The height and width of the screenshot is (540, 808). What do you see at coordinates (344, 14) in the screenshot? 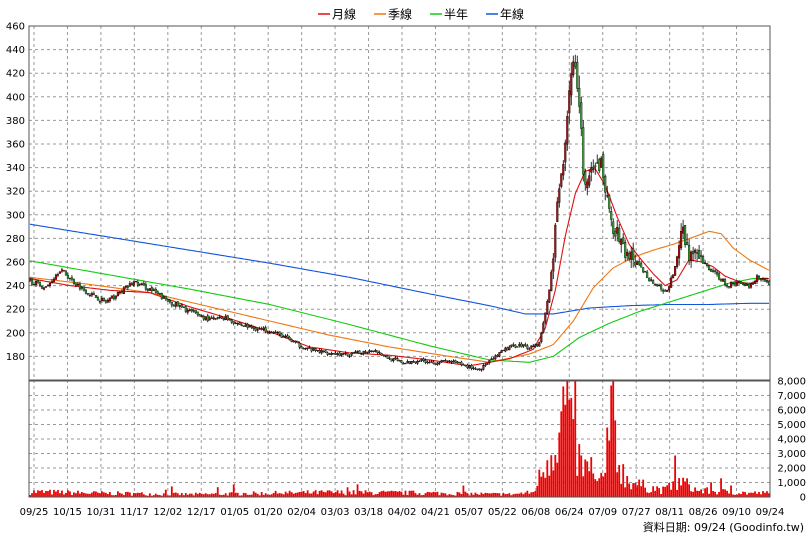
I see `legend-label: 月線` at bounding box center [344, 14].